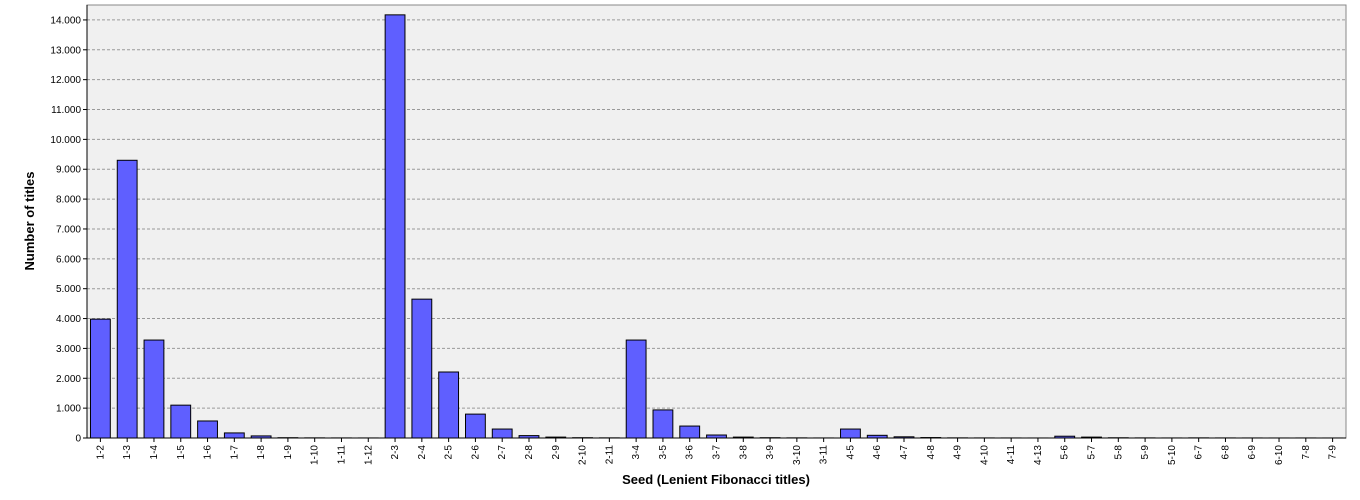 Image resolution: width=1360 pixels, height=500 pixels. Describe the element at coordinates (475, 452) in the screenshot. I see `x-tick-label: 2-6` at that location.